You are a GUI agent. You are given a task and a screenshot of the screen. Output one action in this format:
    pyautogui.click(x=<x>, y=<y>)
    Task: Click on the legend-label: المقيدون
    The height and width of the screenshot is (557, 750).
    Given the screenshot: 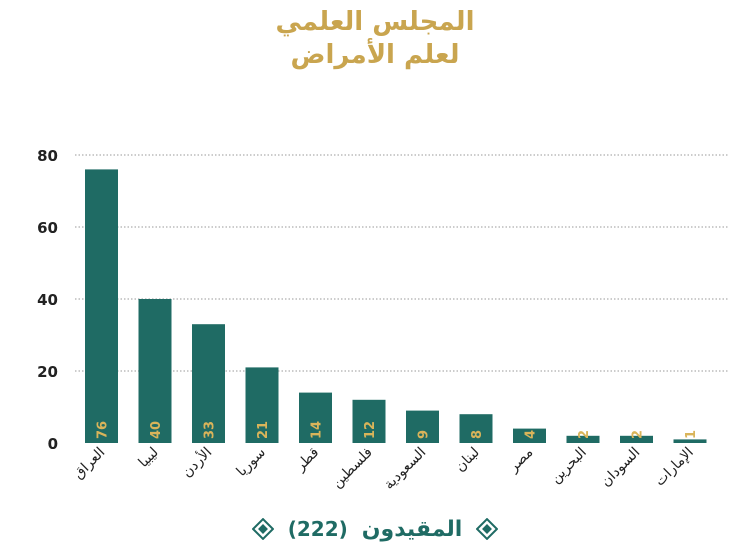 What is the action you would take?
    pyautogui.click(x=412, y=529)
    